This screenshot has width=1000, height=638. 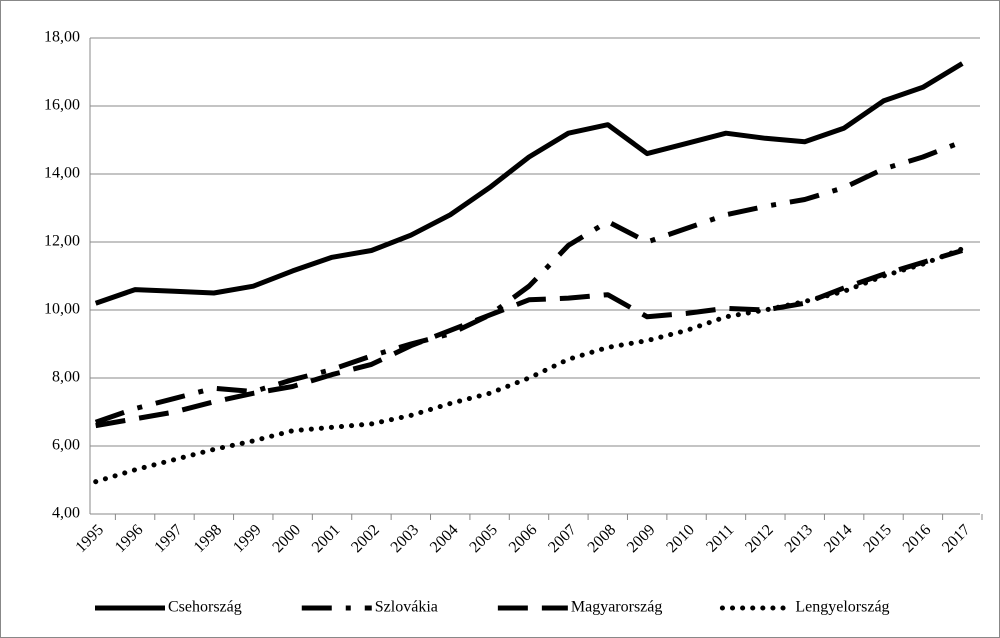 What do you see at coordinates (66, 513) in the screenshot?
I see `y-tick-label: 4,00` at bounding box center [66, 513].